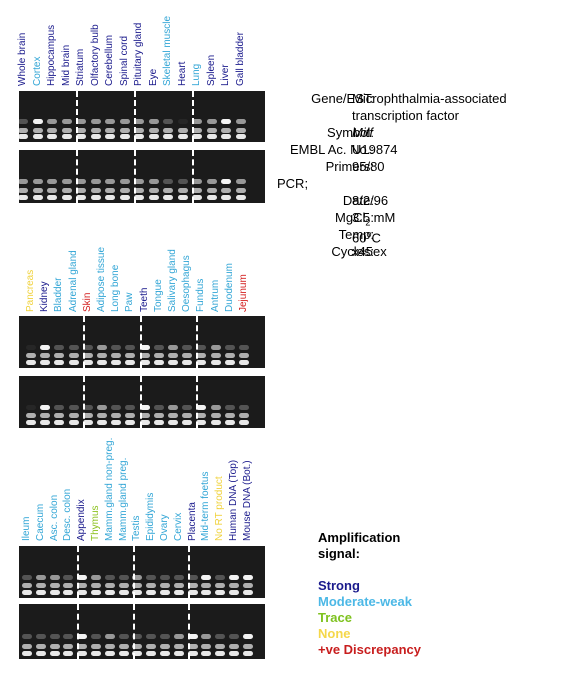 Image resolution: width=569 pixels, height=677 pixels. What do you see at coordinates (26, 528) in the screenshot?
I see `lane-label-ileum: Ileum` at bounding box center [26, 528].